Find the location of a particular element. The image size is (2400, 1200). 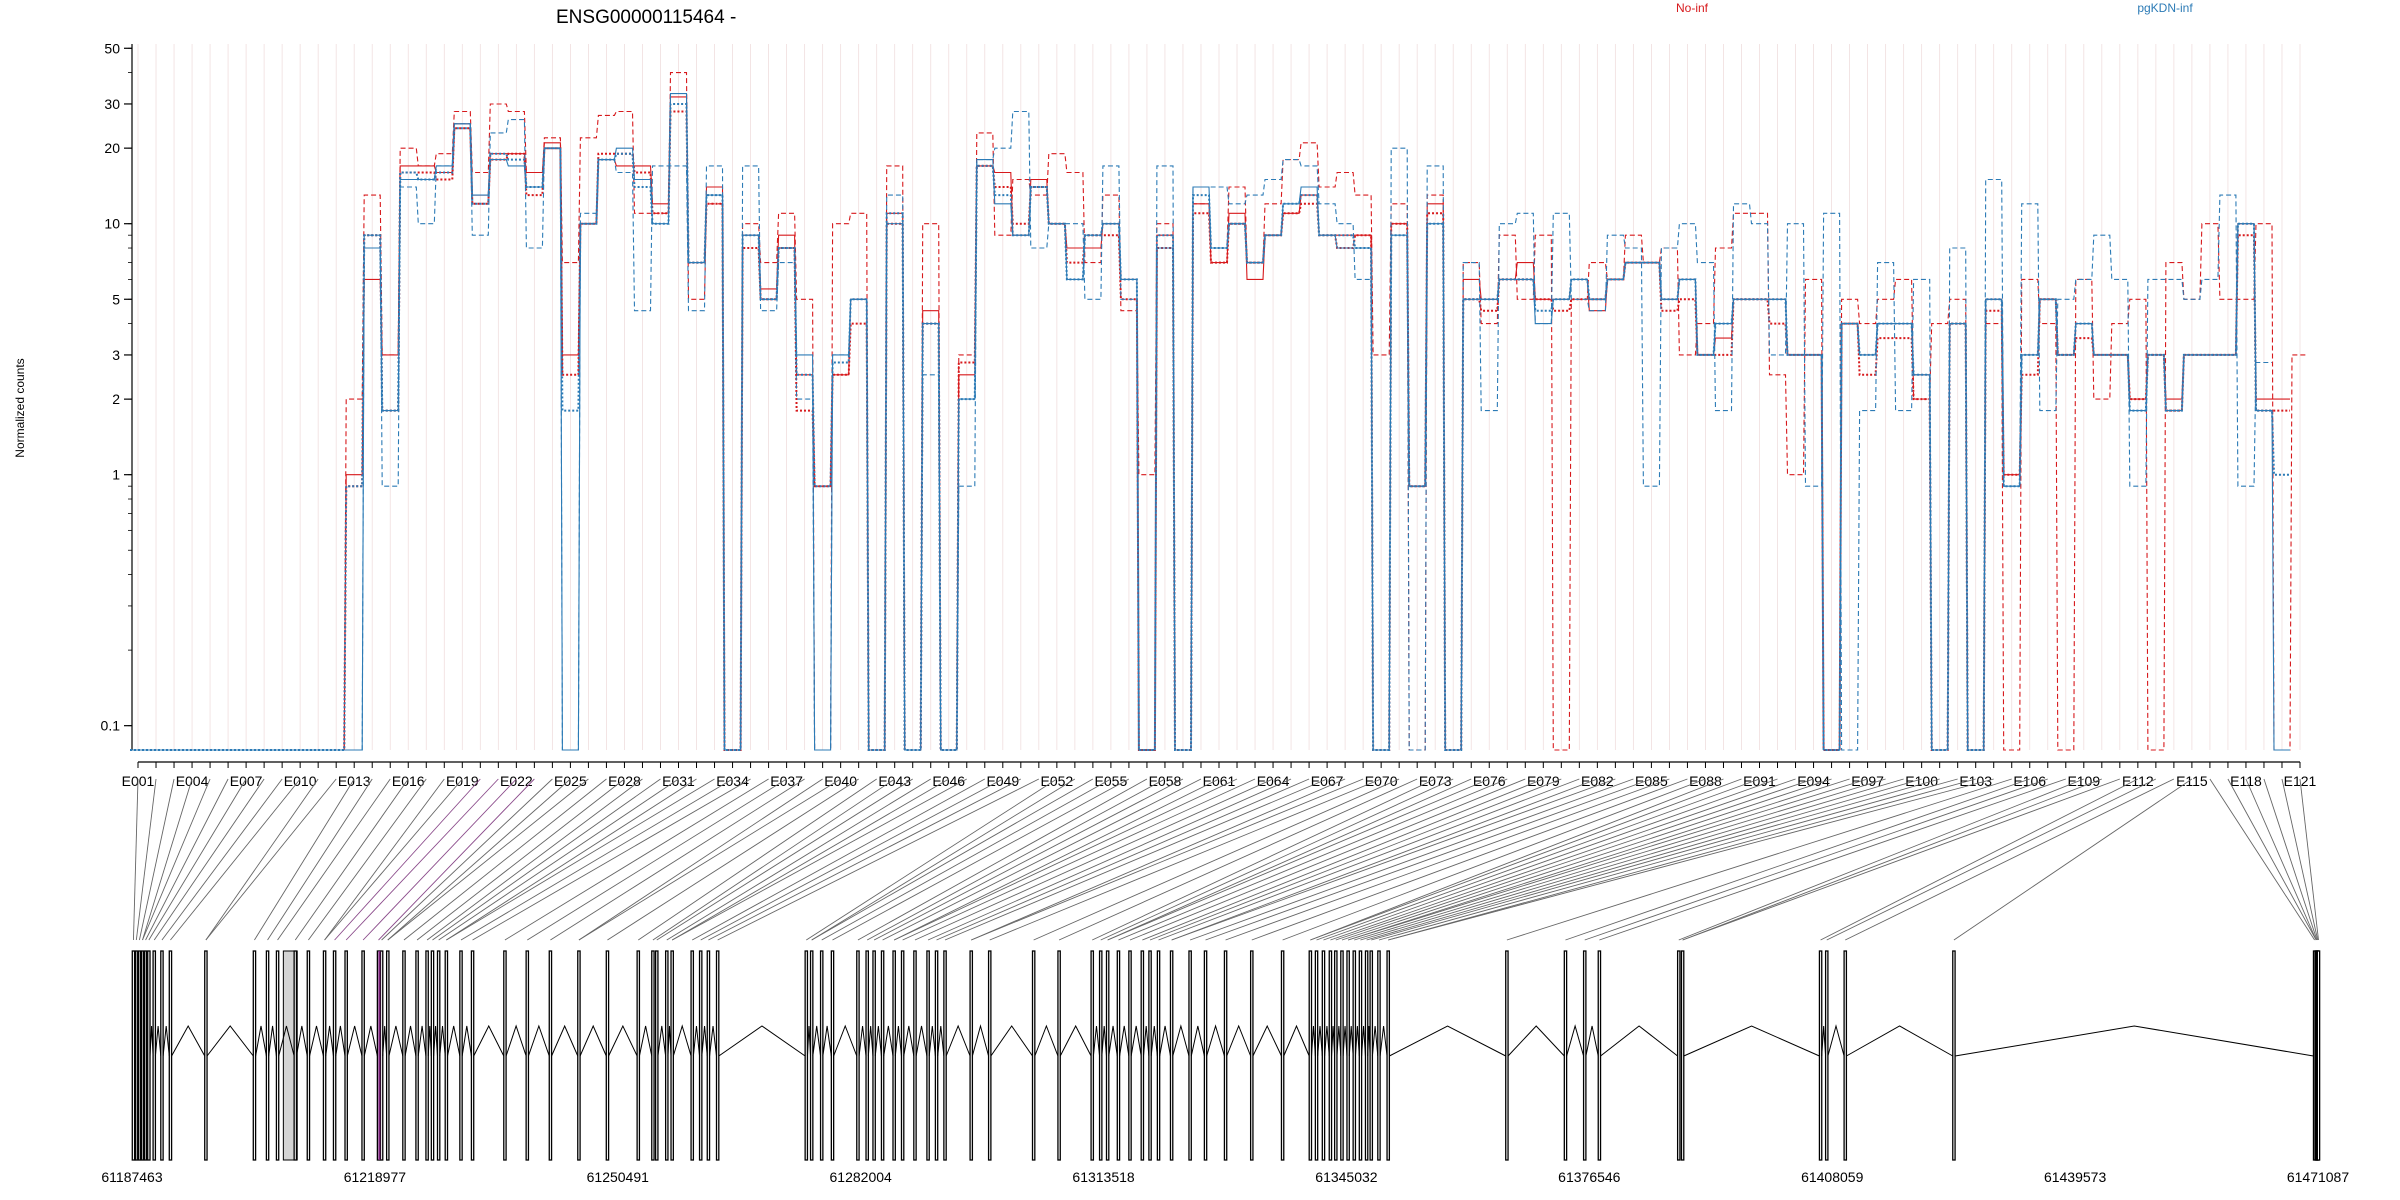

legend-pgkdn-inf: pgKDN-inf is located at coordinates (2165, 8).